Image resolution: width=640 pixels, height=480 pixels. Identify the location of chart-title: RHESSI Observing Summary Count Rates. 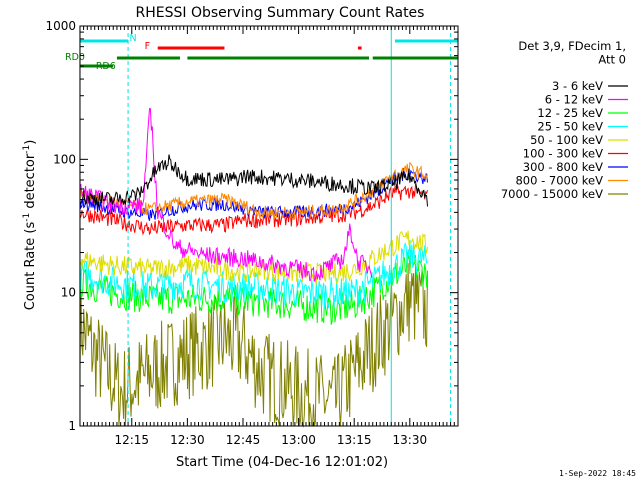
(280, 13).